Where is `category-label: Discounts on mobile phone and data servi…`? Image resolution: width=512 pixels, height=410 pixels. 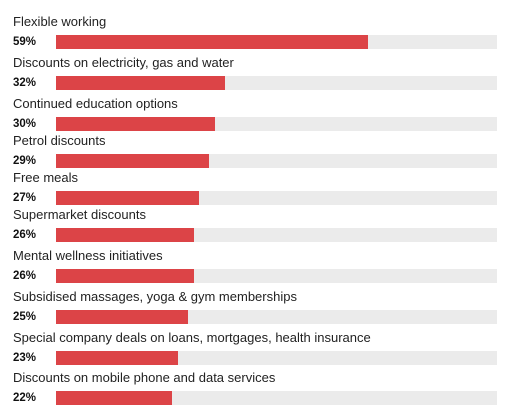 category-label: Discounts on mobile phone and data servi… is located at coordinates (144, 377).